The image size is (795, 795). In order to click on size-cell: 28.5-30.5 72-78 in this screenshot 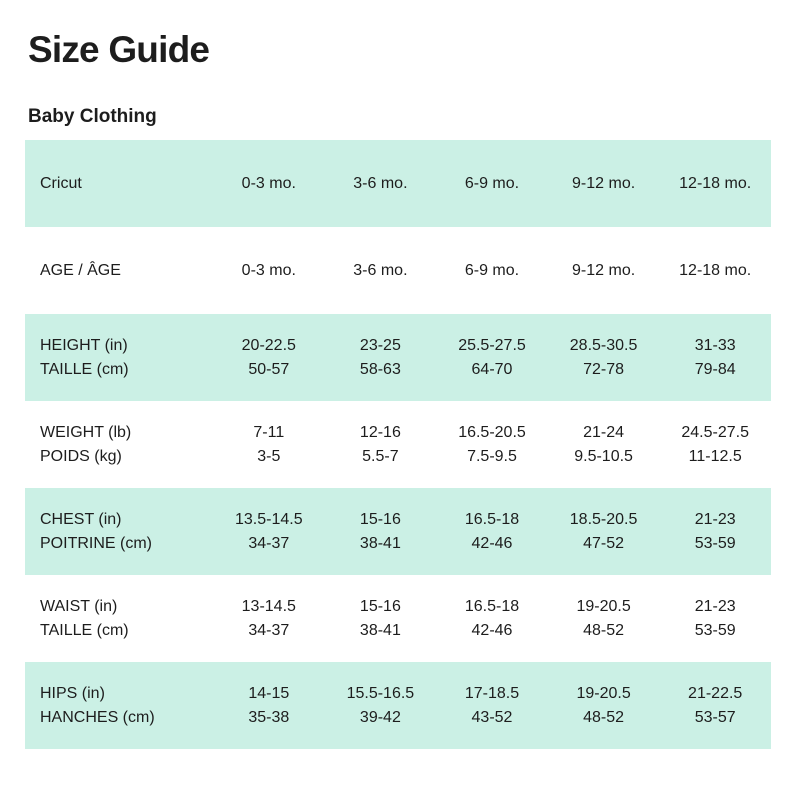, I will do `click(604, 358)`.